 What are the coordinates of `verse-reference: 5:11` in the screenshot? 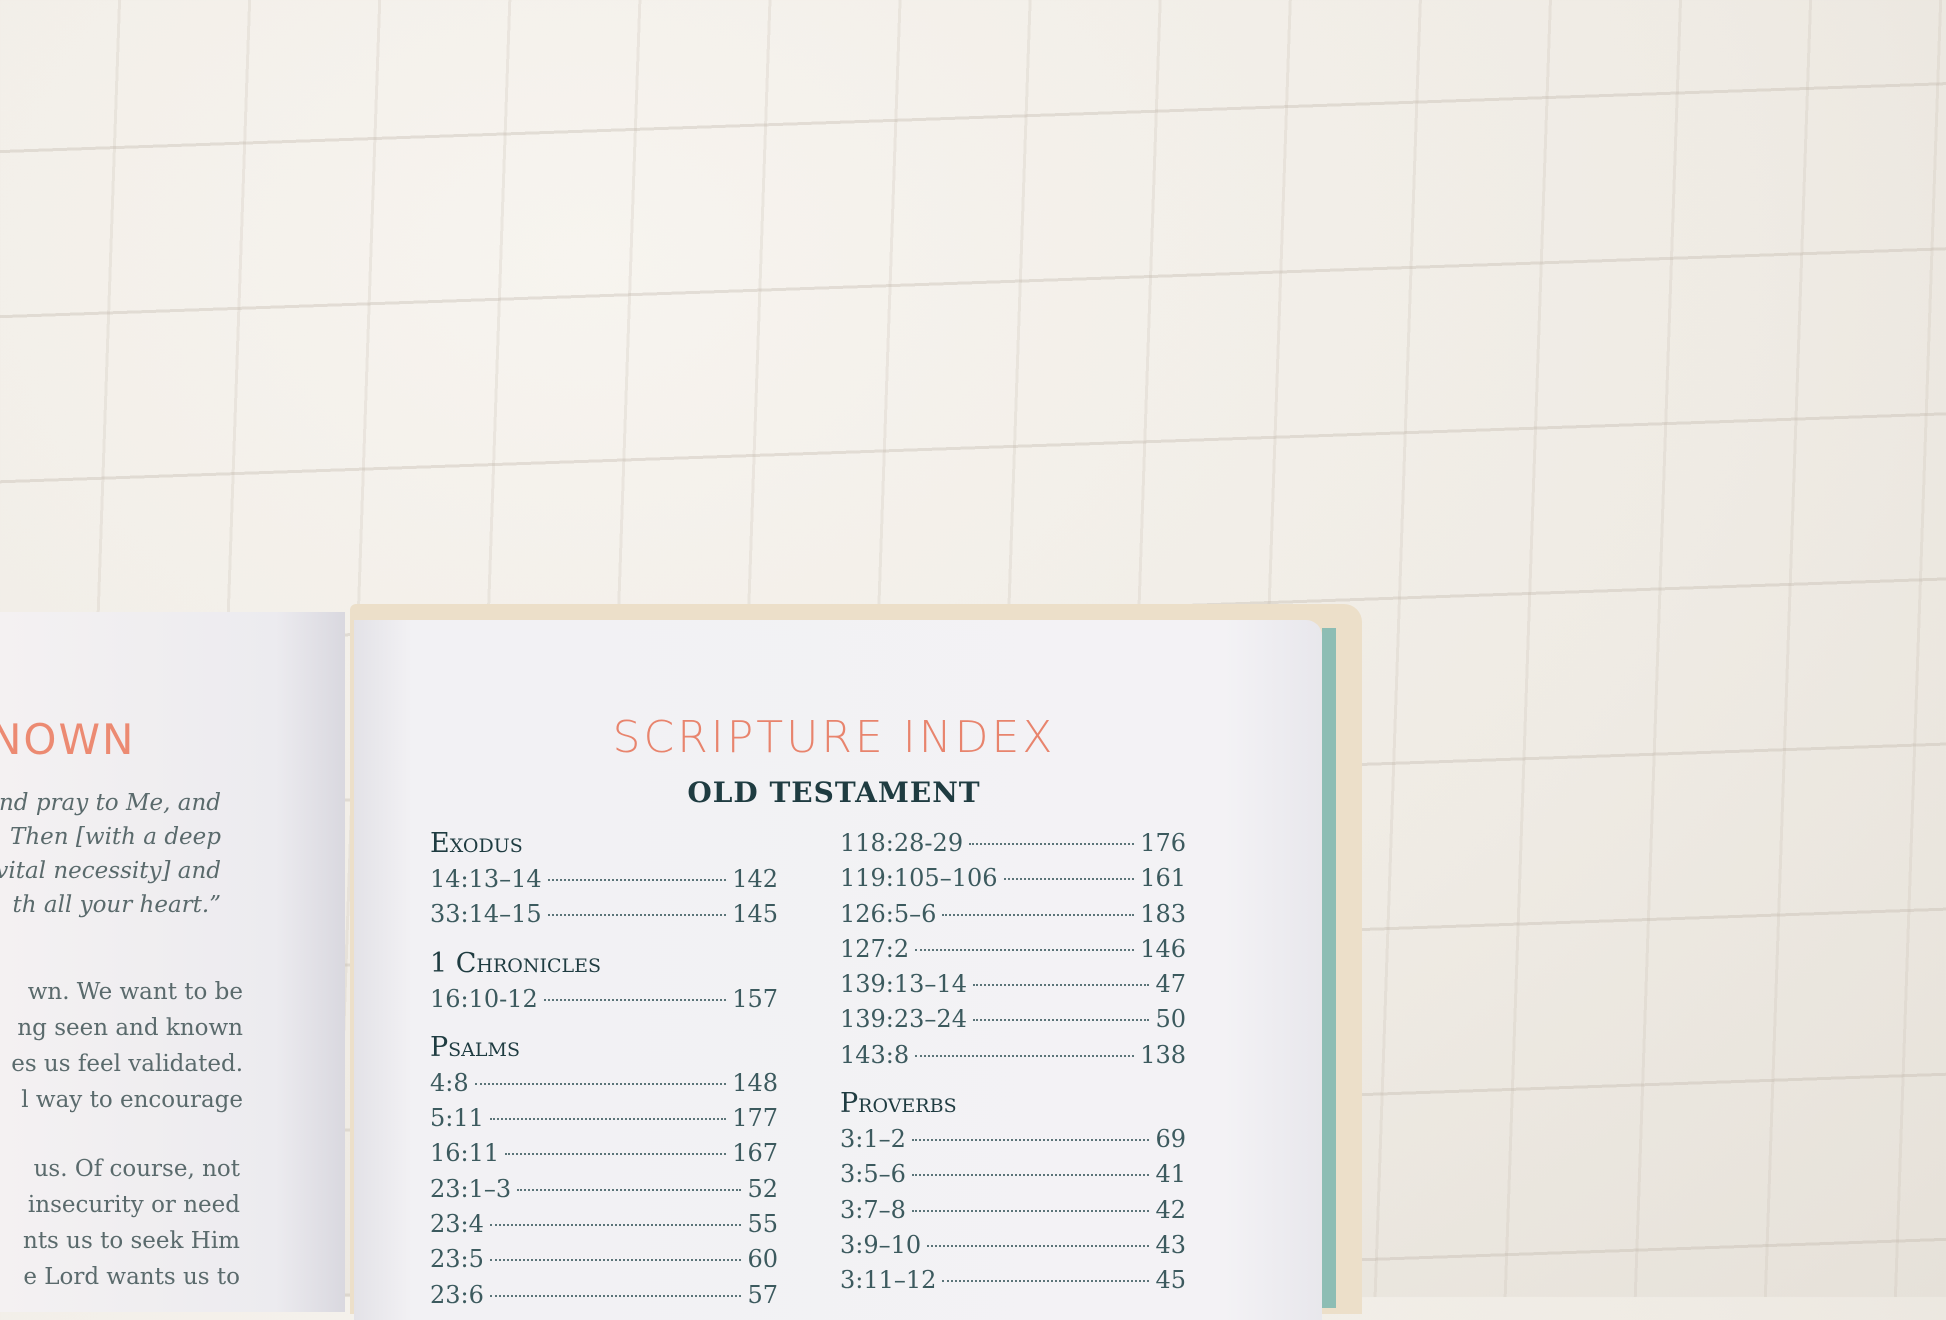 It's located at (457, 1118).